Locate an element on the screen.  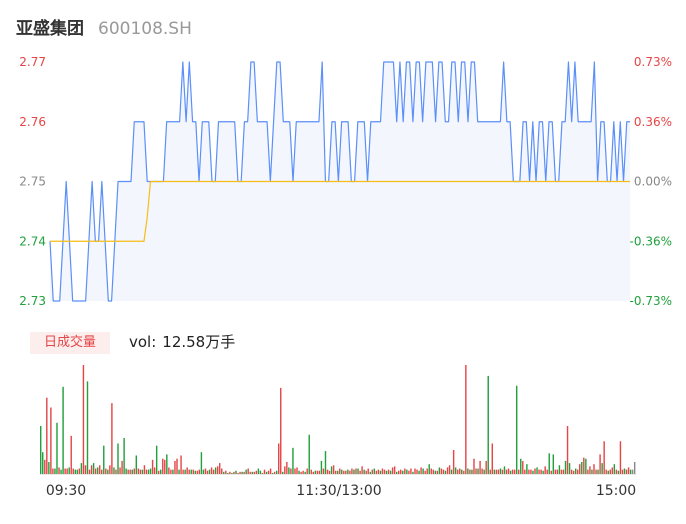
y-tick-label-right: 0.36% is located at coordinates (653, 122).